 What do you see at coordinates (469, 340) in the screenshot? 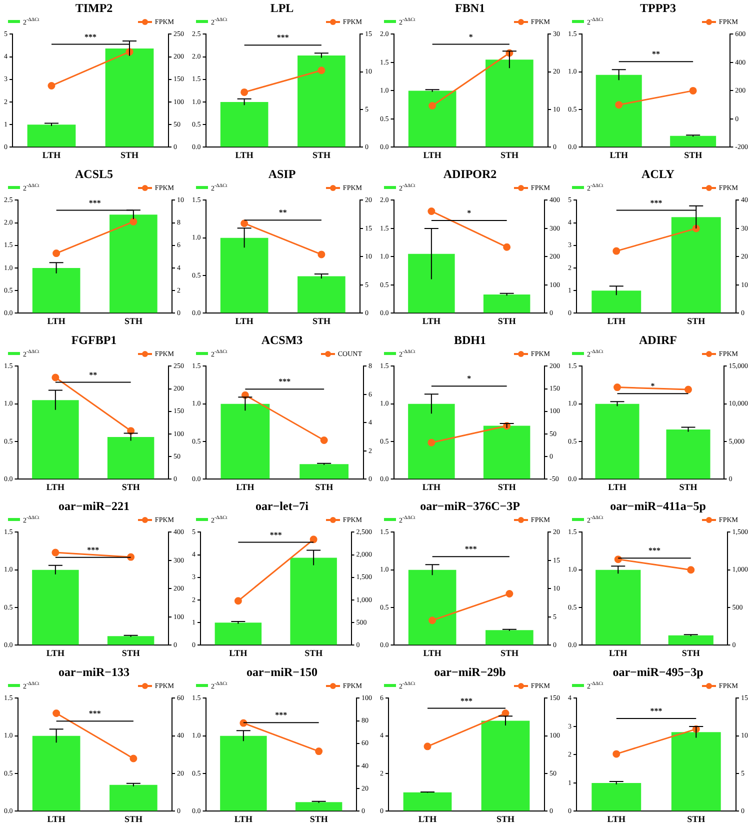
I see `chart-title: BDH1` at bounding box center [469, 340].